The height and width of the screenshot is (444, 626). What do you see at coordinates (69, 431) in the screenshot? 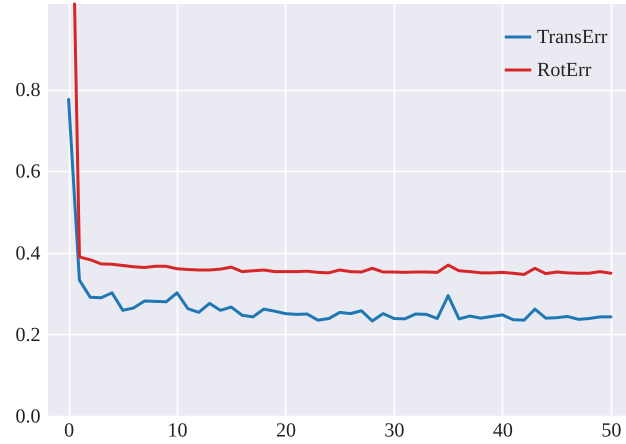
I see `x-tick-label: 0` at bounding box center [69, 431].